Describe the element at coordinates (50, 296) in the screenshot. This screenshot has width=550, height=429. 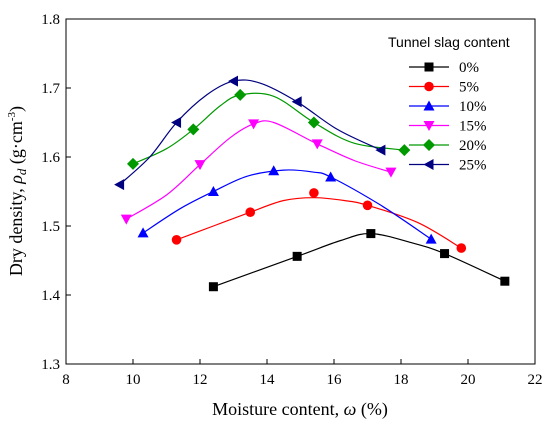
I see `y-tick-label: 1.4` at that location.